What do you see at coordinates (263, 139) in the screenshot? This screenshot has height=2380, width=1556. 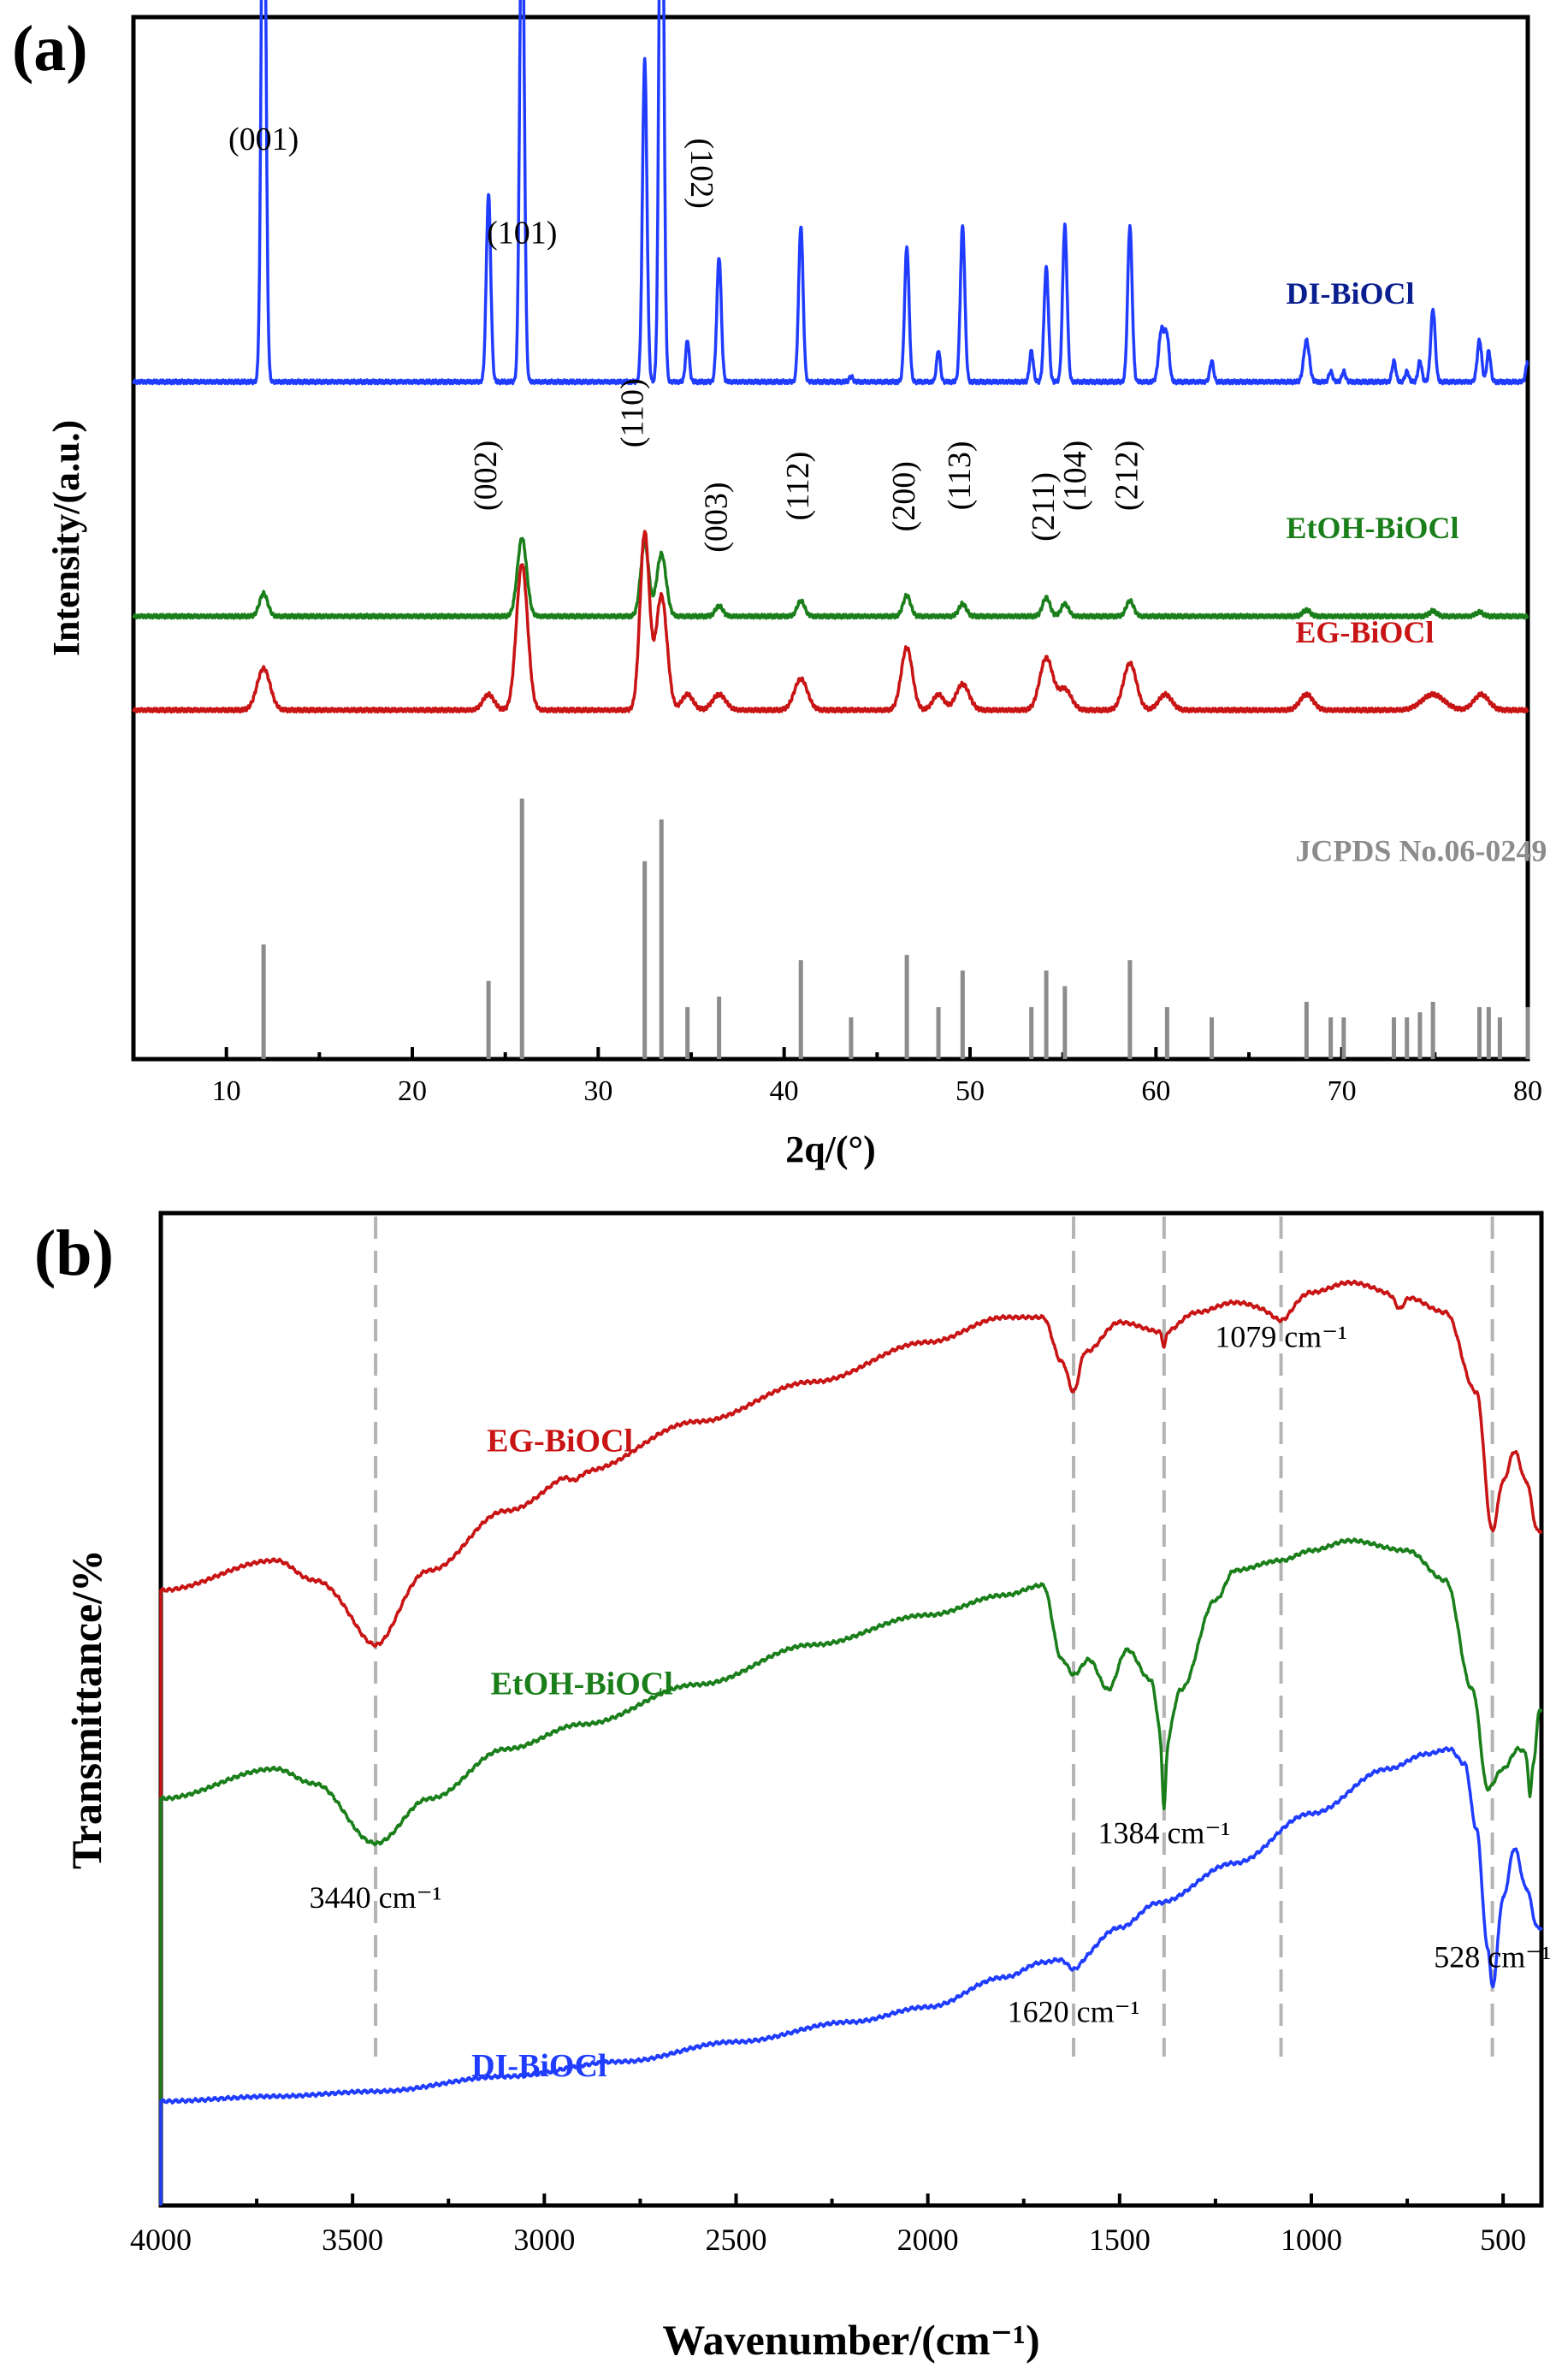 I see `hkl-label: (001)` at bounding box center [263, 139].